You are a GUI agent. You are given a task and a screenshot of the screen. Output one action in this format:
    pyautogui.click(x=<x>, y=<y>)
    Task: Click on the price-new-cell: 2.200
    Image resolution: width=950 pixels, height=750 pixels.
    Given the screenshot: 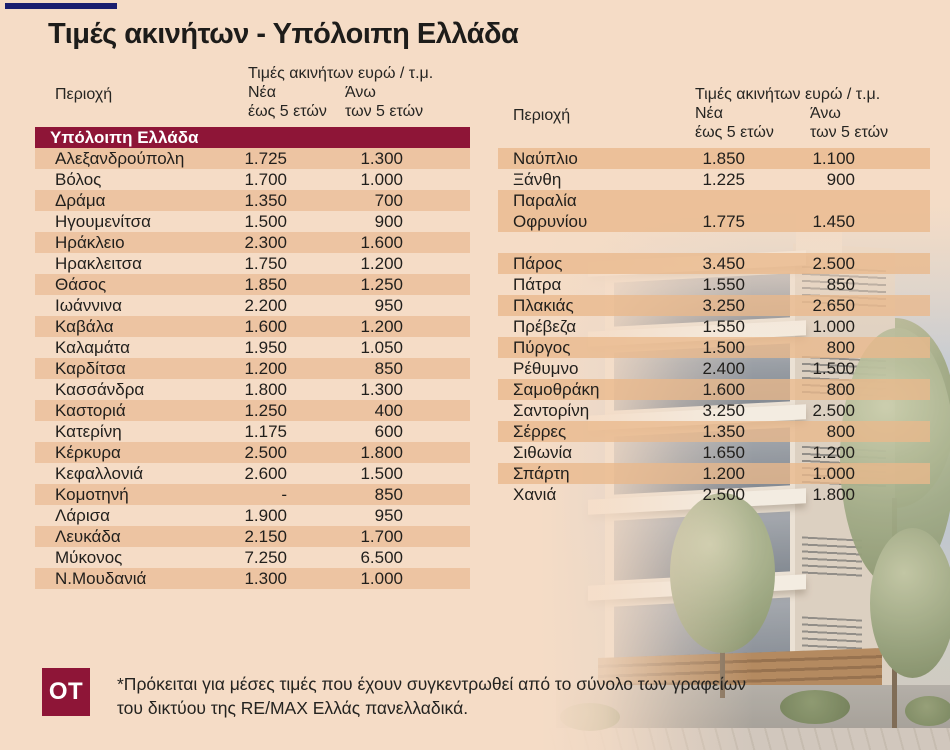 What is the action you would take?
    pyautogui.click(x=265, y=305)
    